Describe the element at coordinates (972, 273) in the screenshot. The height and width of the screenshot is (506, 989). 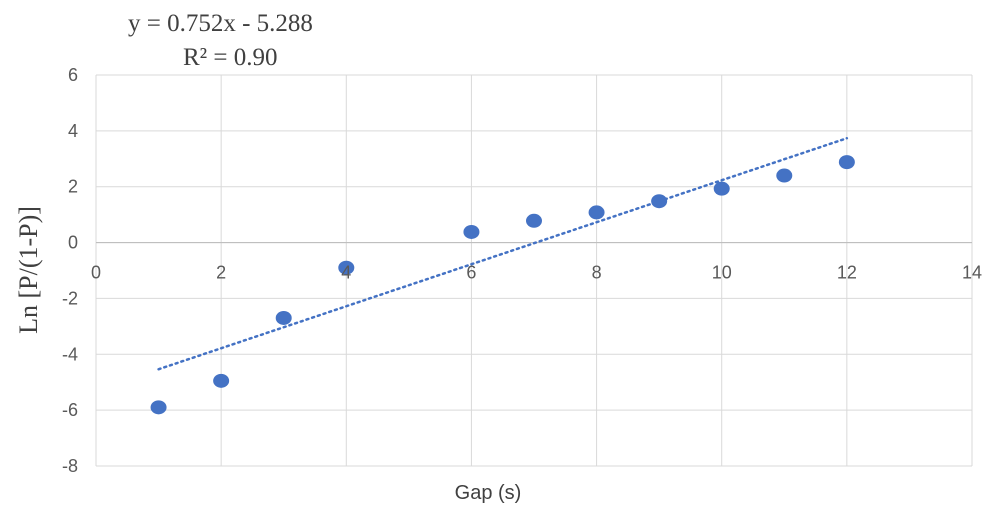
I see `x-tick-label: 14` at that location.